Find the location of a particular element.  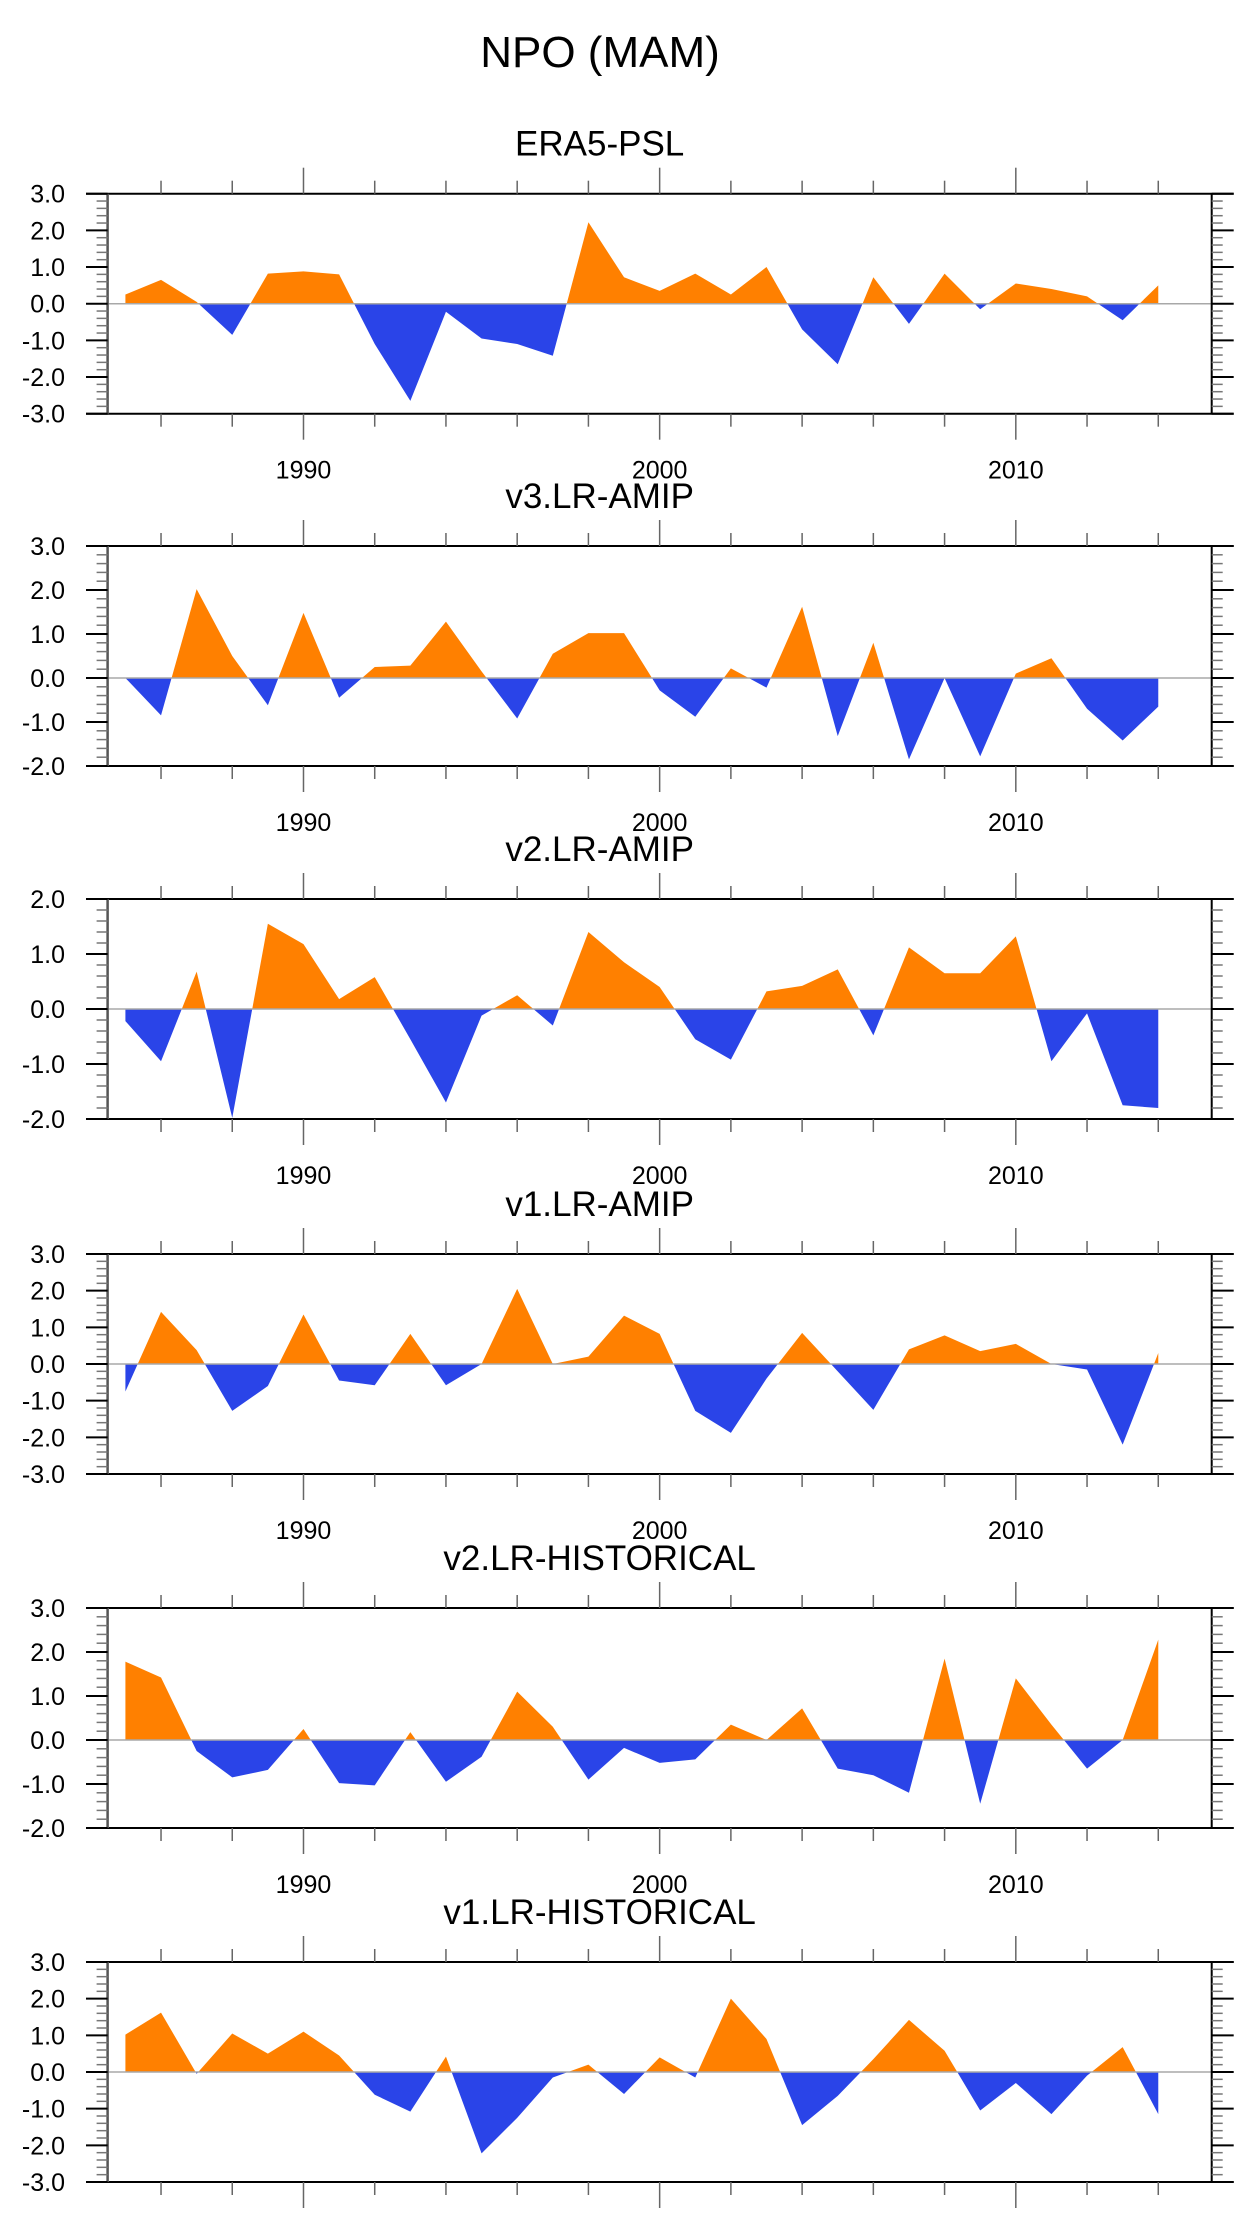

panel-title: v2.LR-HISTORICAL is located at coordinates (599, 1558).